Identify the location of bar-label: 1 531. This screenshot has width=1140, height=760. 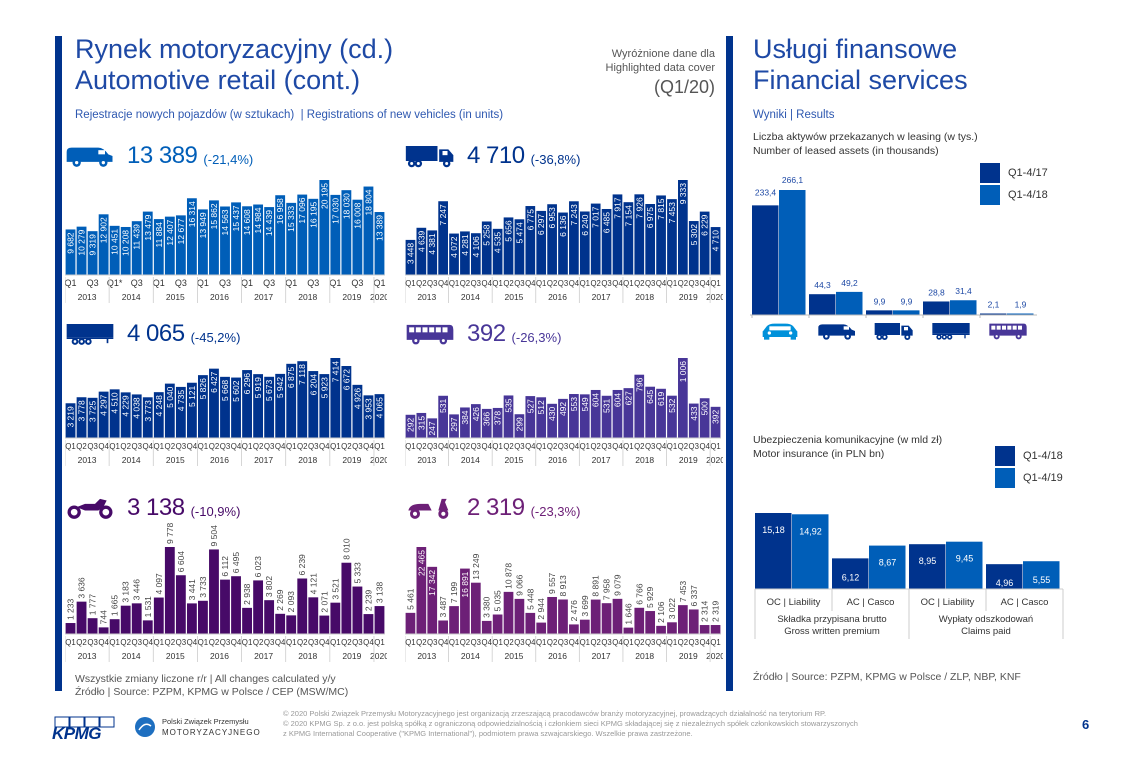
(148, 607).